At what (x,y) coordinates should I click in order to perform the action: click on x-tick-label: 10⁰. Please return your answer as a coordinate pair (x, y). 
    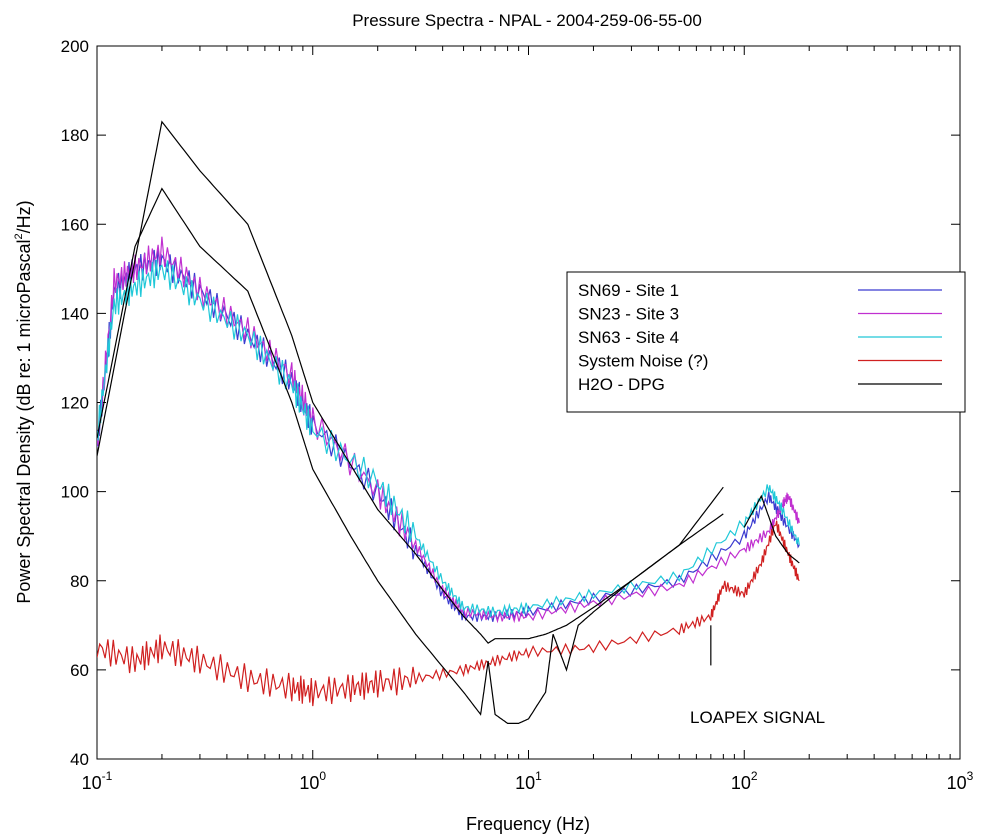
    Looking at the image, I should click on (312, 781).